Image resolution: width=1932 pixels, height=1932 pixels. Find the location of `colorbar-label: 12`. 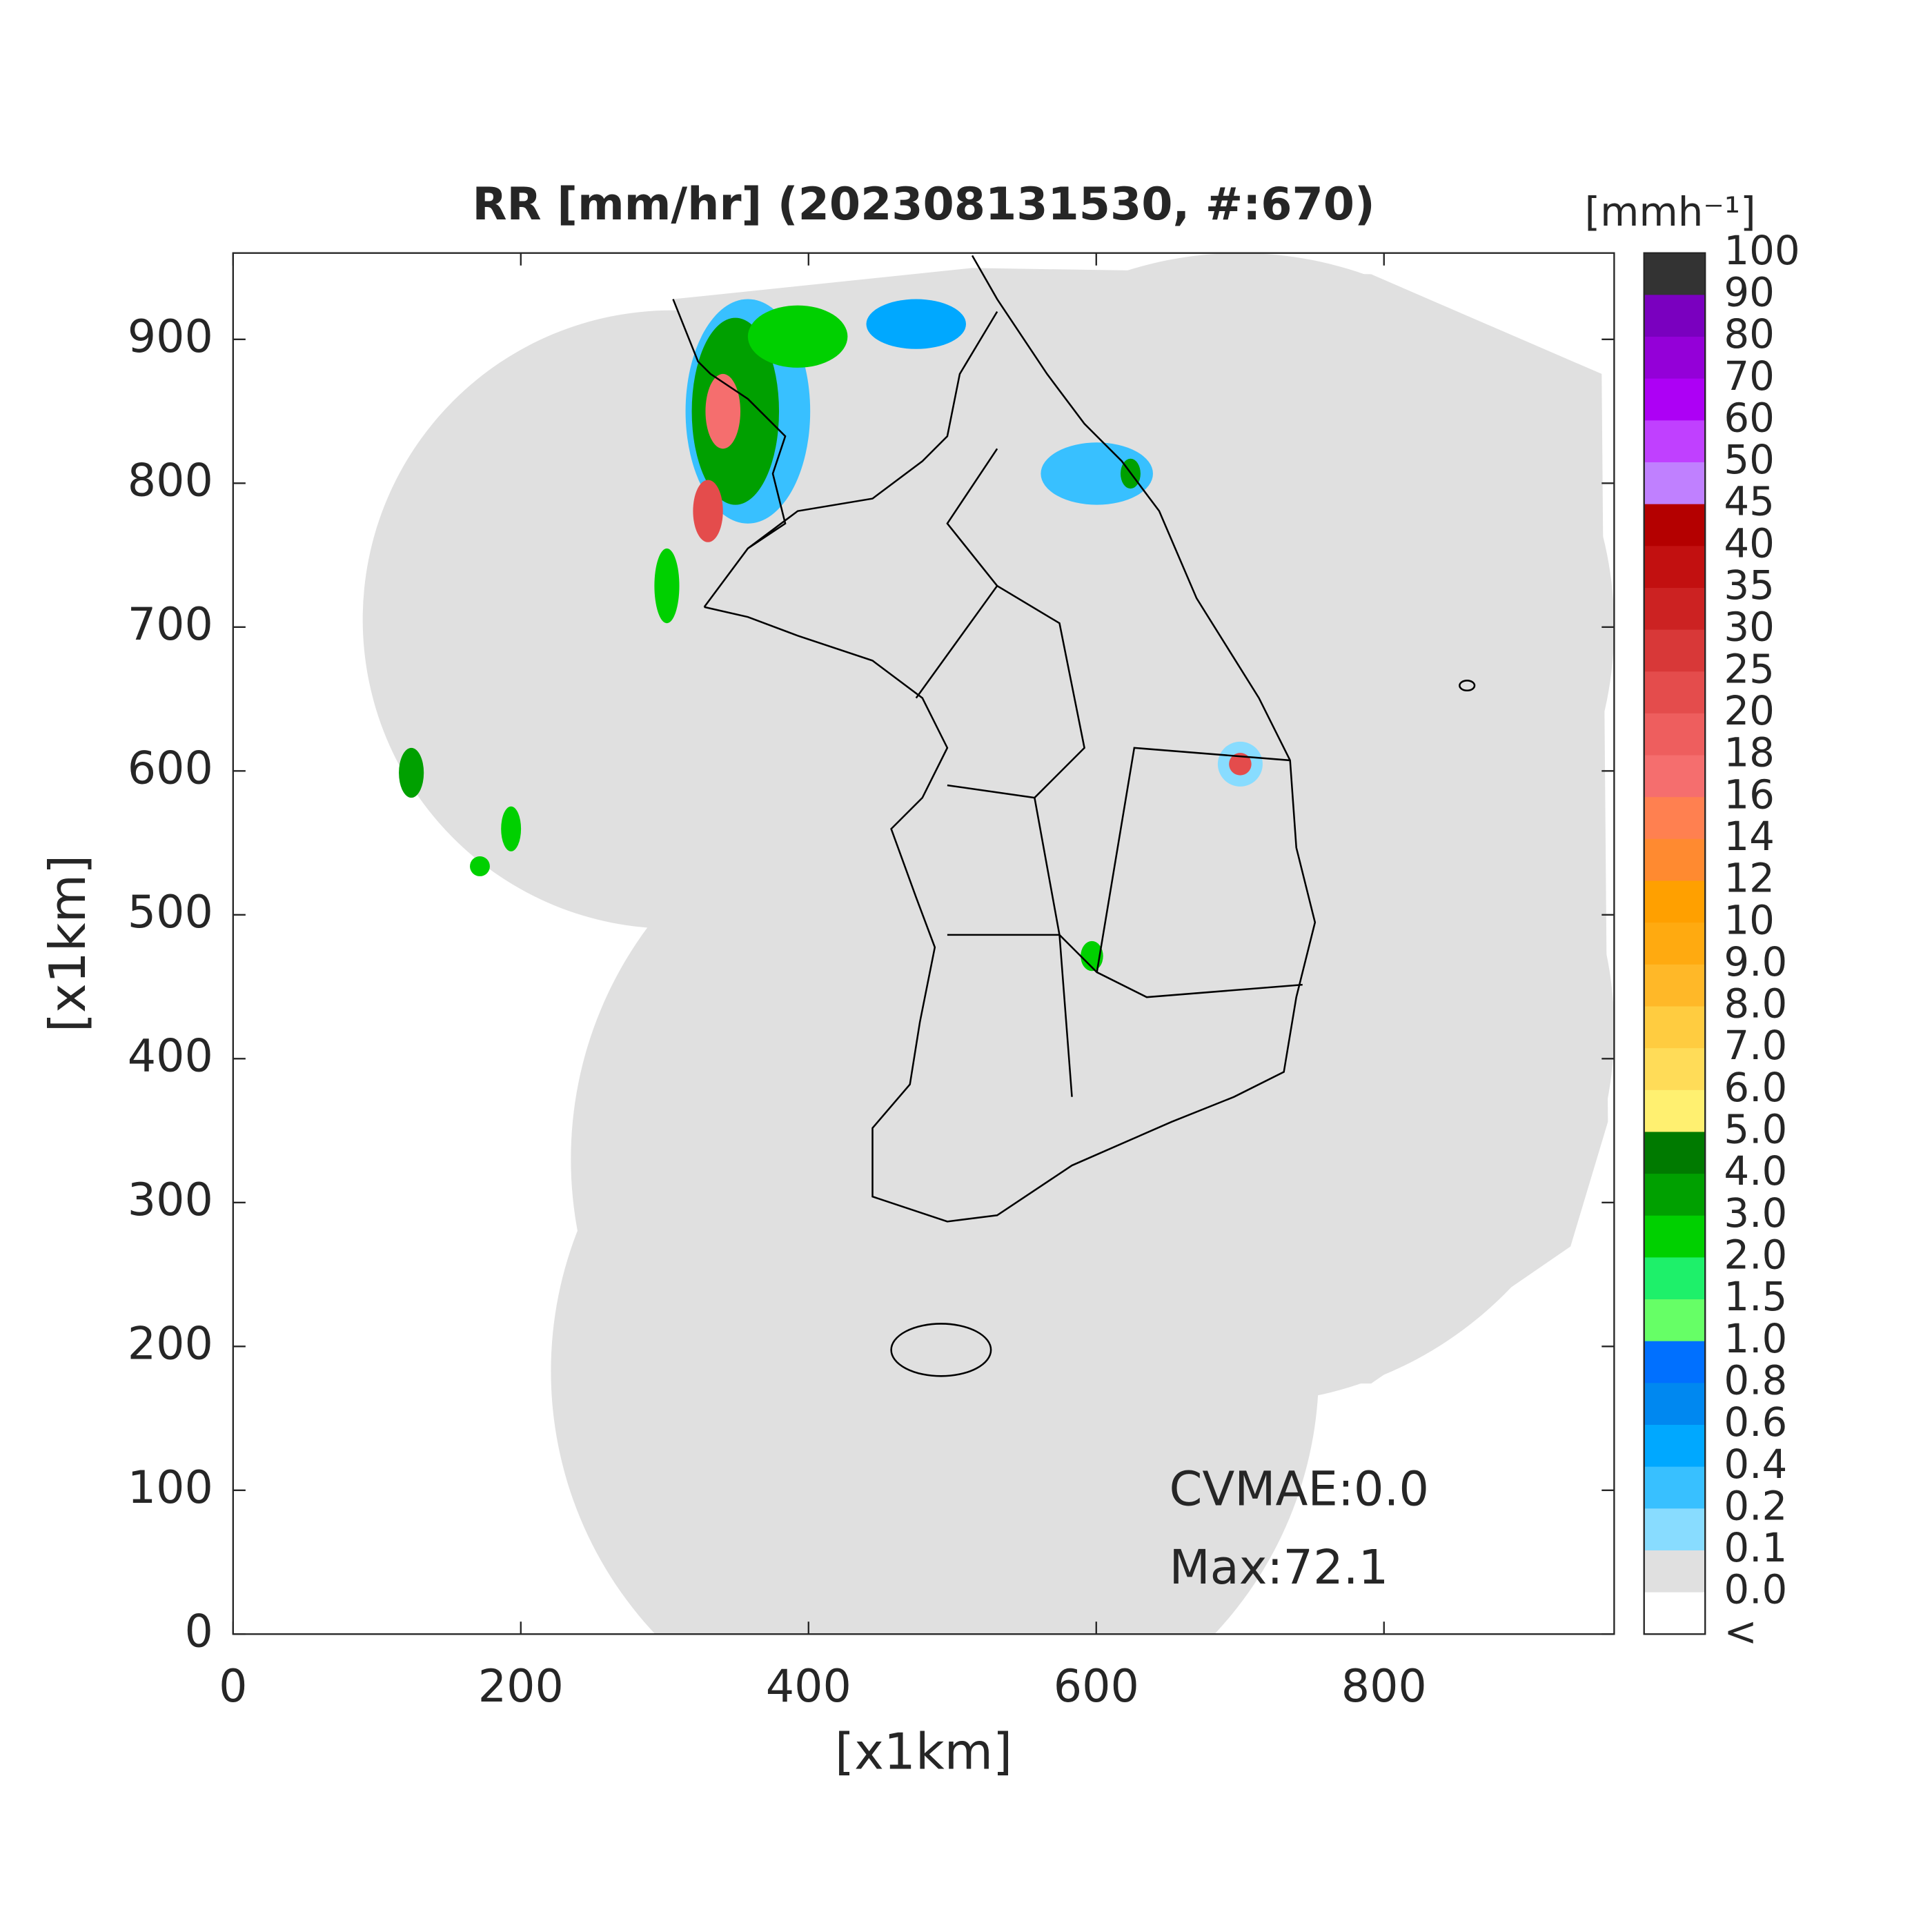

colorbar-label: 12 is located at coordinates (1749, 878).